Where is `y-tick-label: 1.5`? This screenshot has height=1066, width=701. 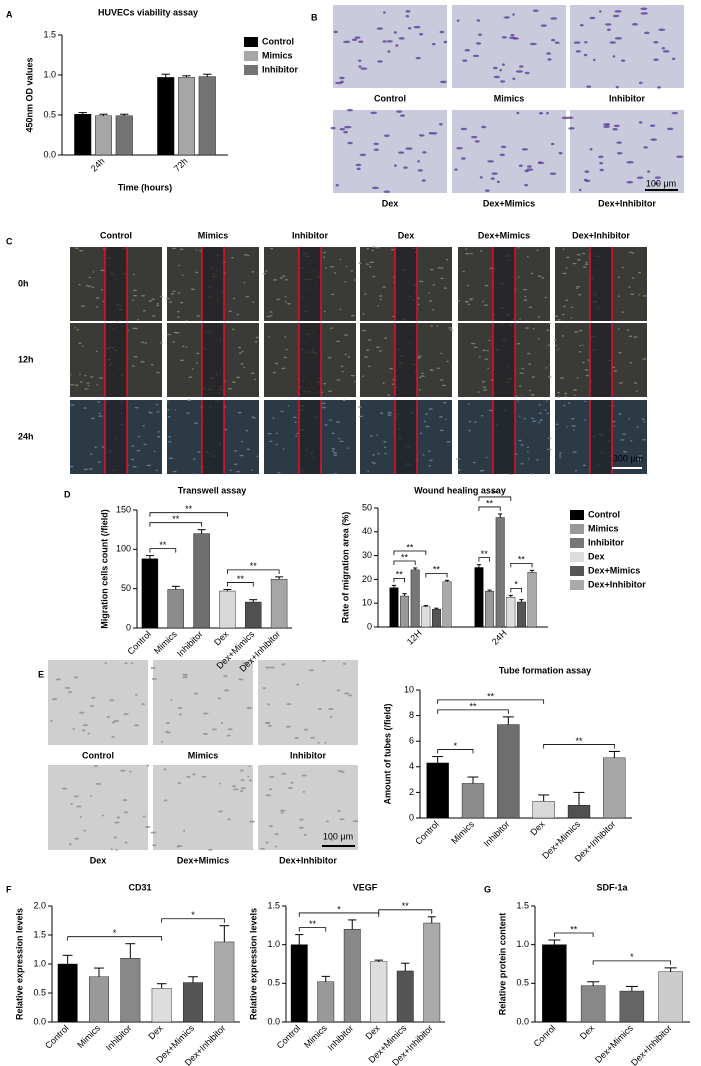
y-tick-label: 1.5 is located at coordinates (39, 934).